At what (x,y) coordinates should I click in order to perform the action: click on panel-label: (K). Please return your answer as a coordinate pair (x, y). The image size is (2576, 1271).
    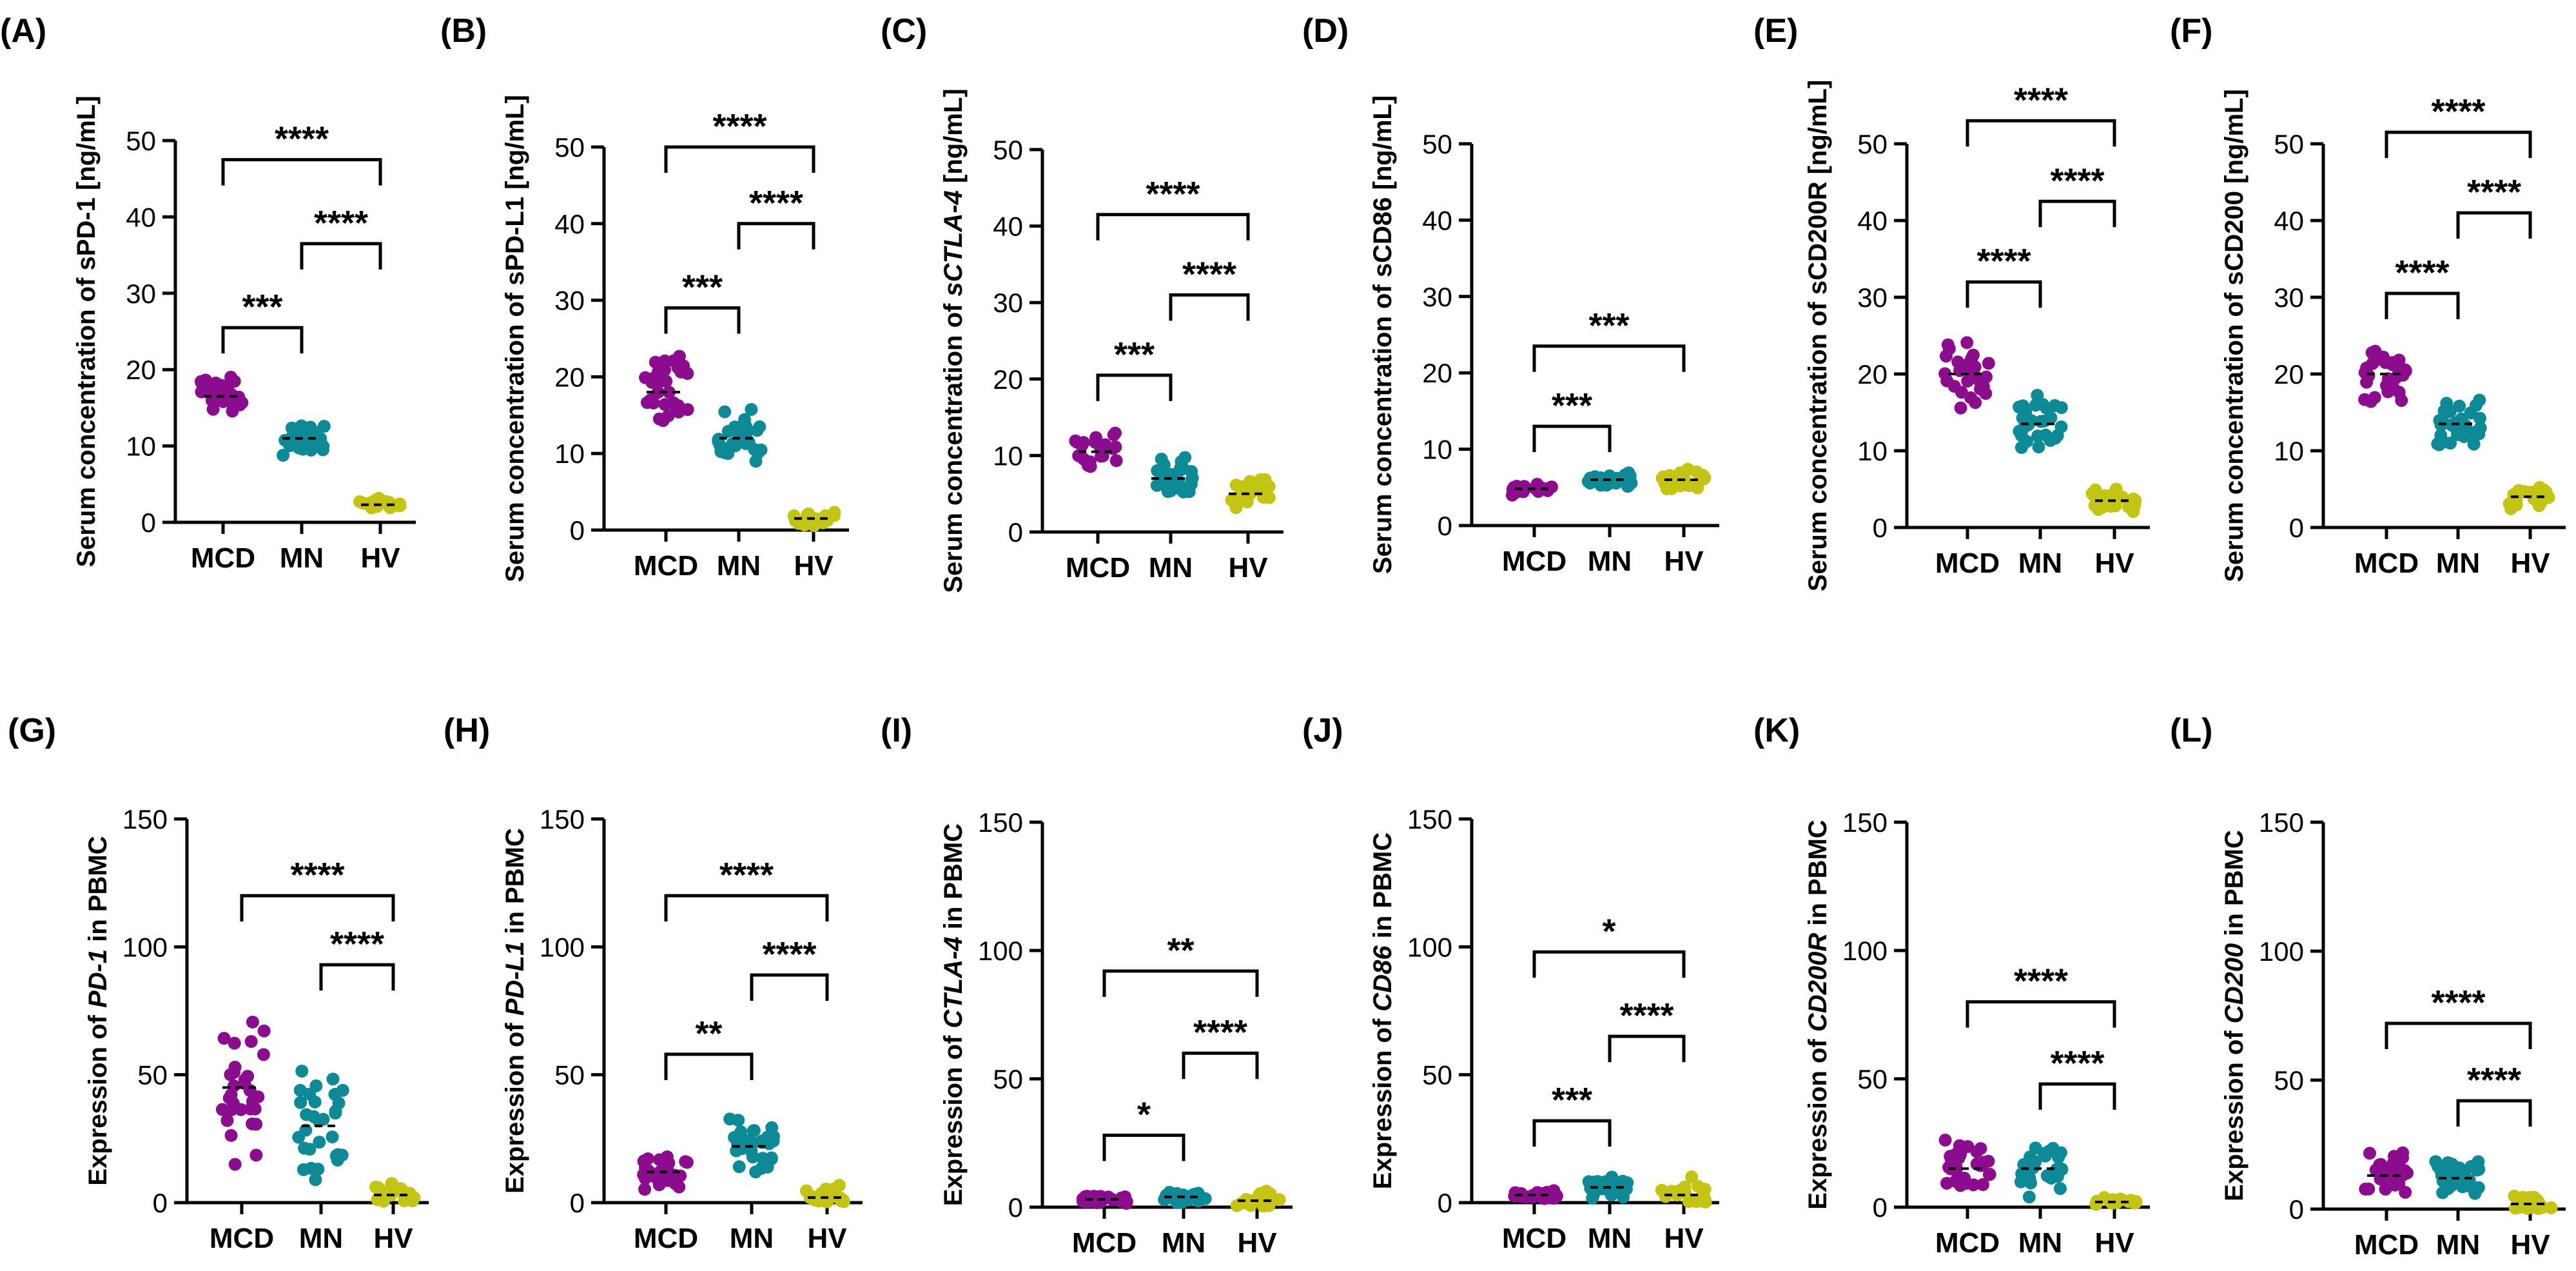
    Looking at the image, I should click on (1776, 730).